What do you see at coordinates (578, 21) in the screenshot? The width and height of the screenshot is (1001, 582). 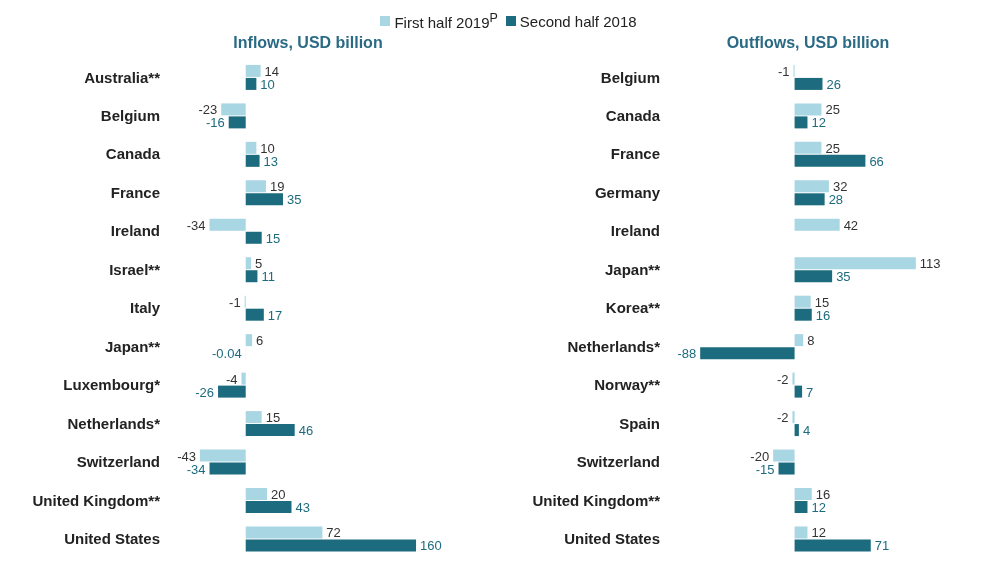 I see `legend-label: Second half 2018` at bounding box center [578, 21].